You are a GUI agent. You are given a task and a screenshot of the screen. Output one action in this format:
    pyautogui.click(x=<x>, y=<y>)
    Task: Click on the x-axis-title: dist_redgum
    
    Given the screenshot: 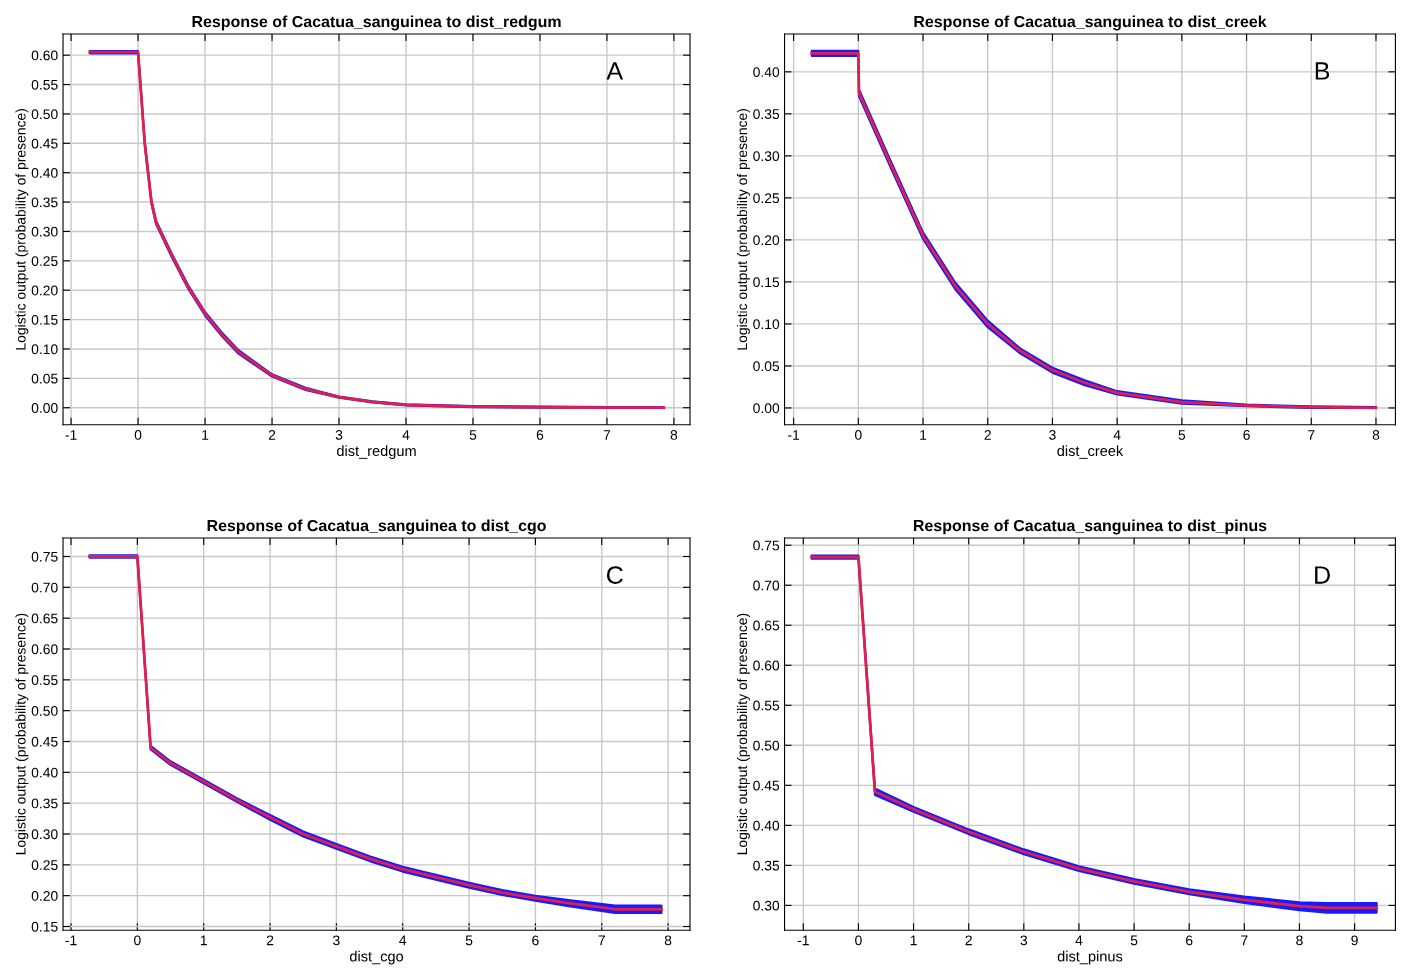 What is the action you would take?
    pyautogui.click(x=376, y=452)
    